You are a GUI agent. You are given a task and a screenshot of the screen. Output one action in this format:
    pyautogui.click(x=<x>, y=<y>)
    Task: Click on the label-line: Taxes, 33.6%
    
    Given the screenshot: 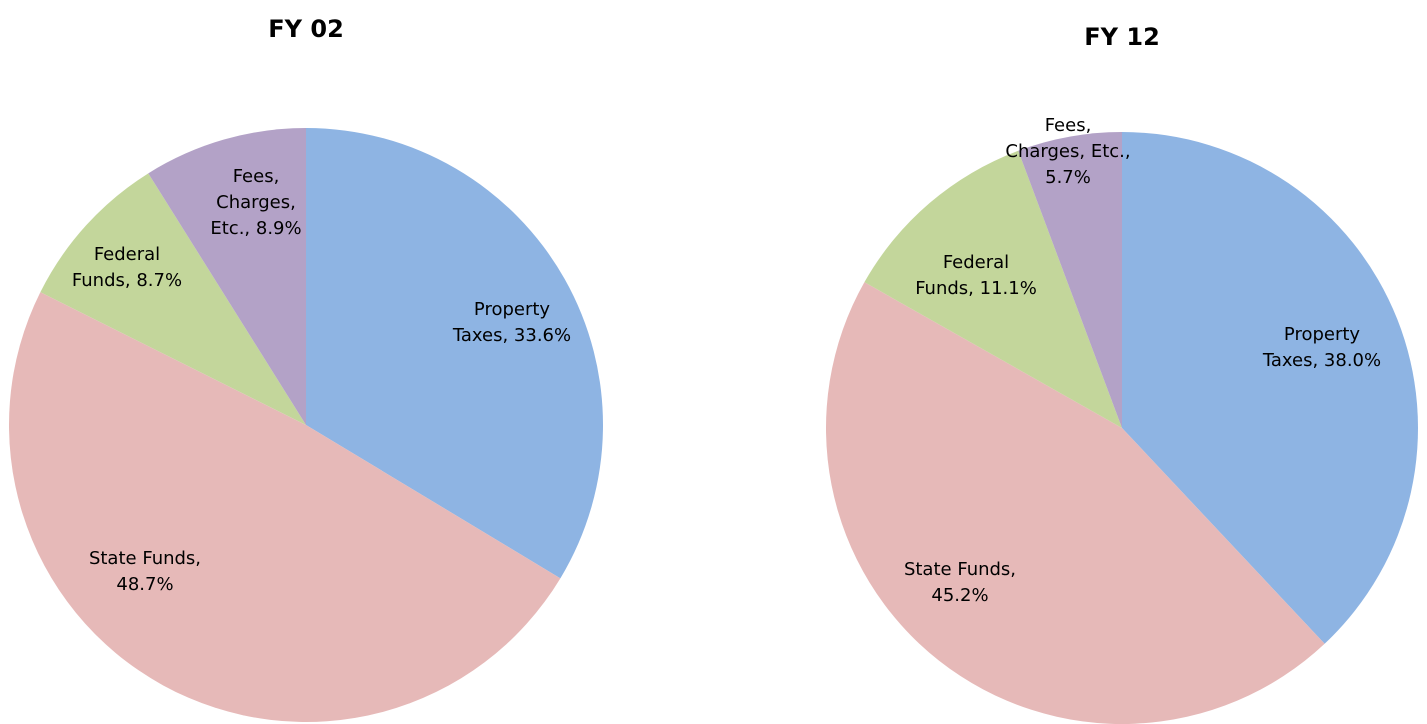 What is the action you would take?
    pyautogui.click(x=511, y=335)
    